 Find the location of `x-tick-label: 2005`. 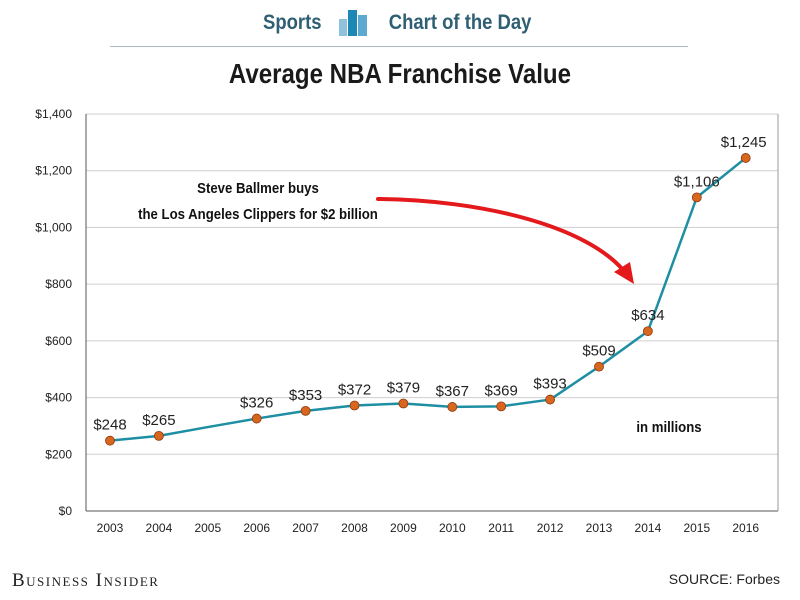

x-tick-label: 2005 is located at coordinates (207, 528).